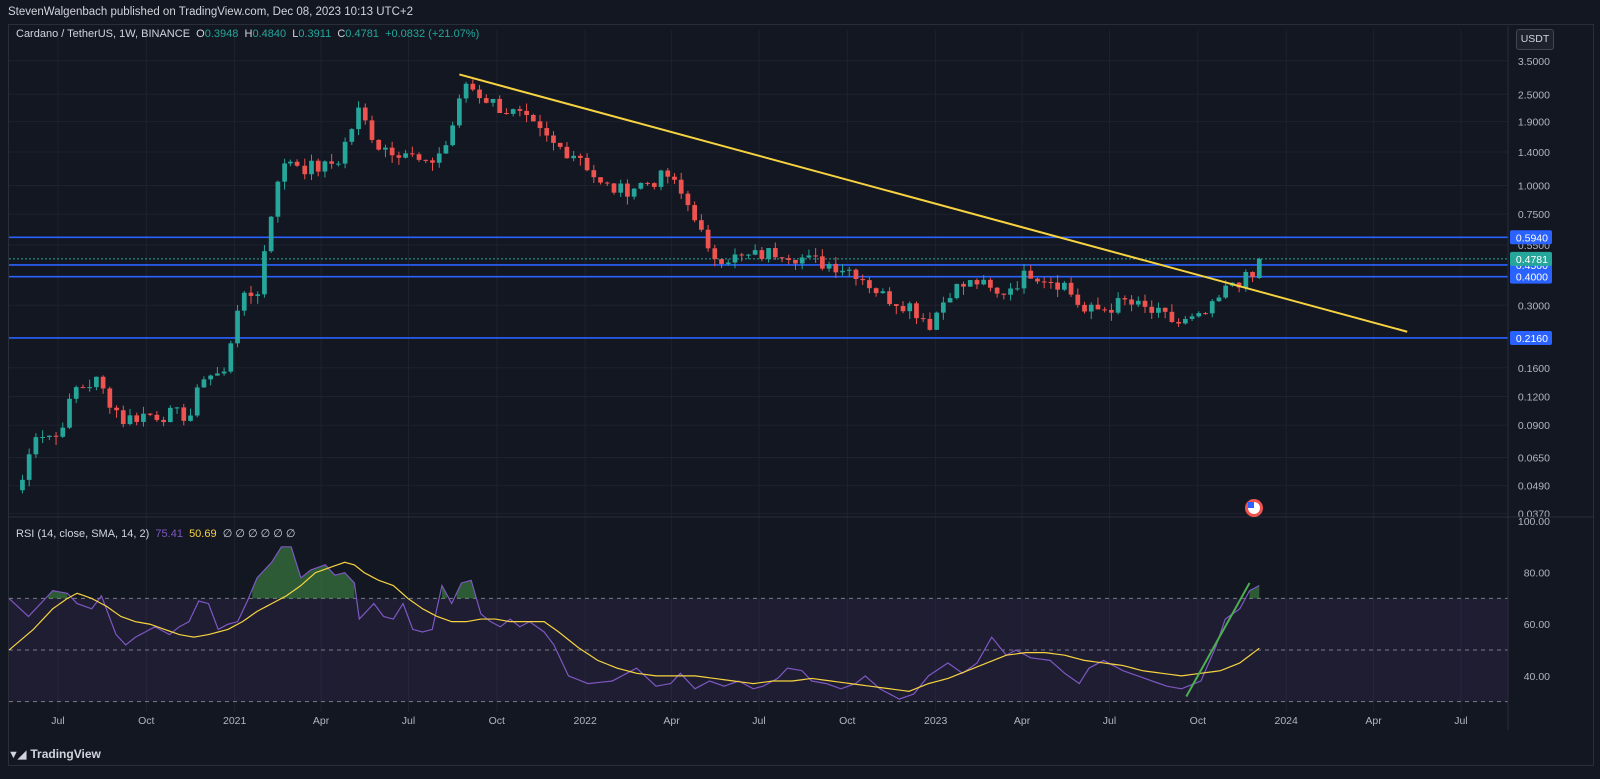 The image size is (1600, 779). Describe the element at coordinates (1218, 640) in the screenshot. I see `rsi-trendline` at that location.